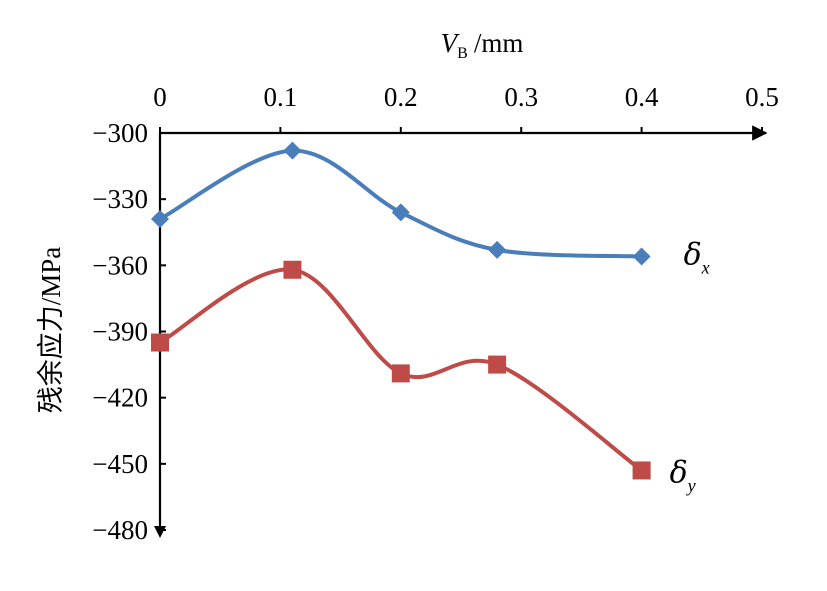  I want to click on series-label-subscript: y, so click(691, 485).